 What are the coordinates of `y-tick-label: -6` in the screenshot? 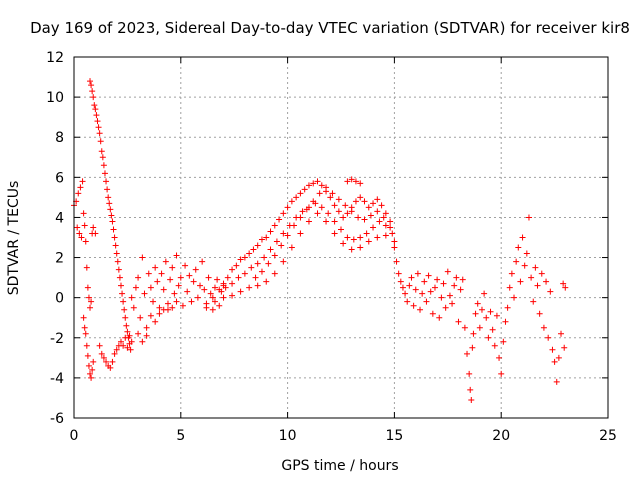 It's located at (57, 419).